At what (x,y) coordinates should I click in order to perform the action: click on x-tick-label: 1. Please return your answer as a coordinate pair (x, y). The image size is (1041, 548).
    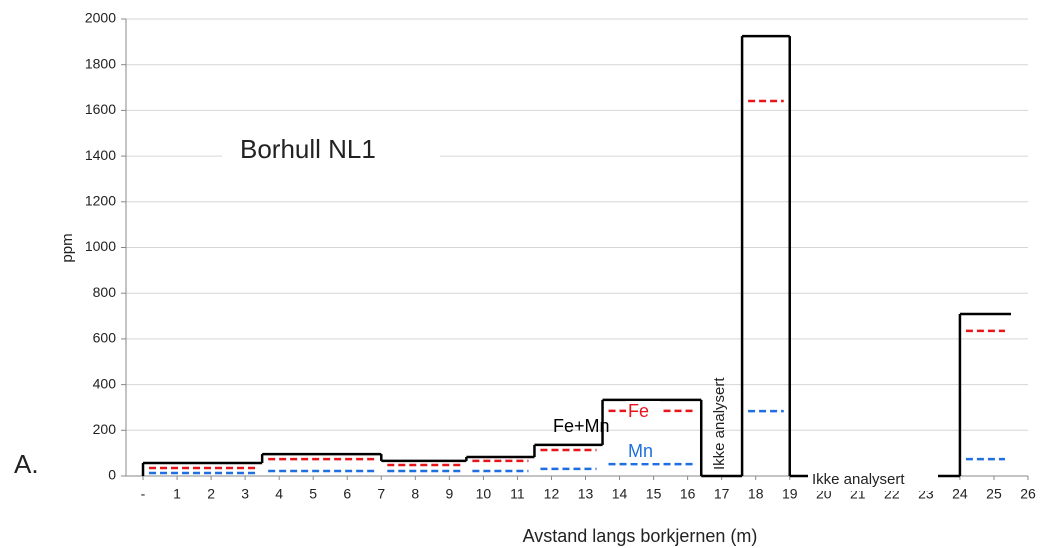
    Looking at the image, I should click on (177, 494).